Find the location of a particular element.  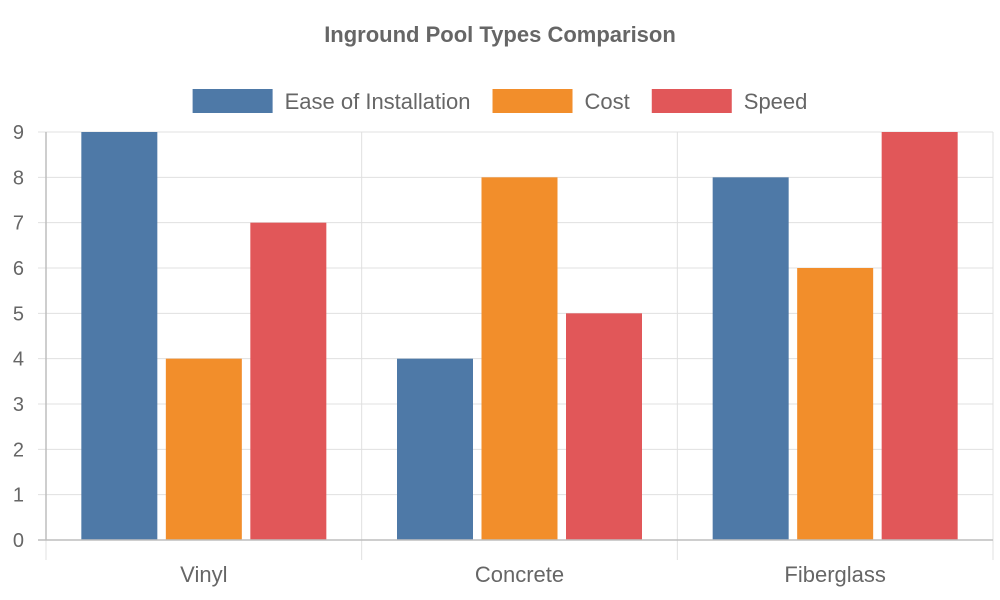

bar-cost-fiberglass is located at coordinates (835, 404).